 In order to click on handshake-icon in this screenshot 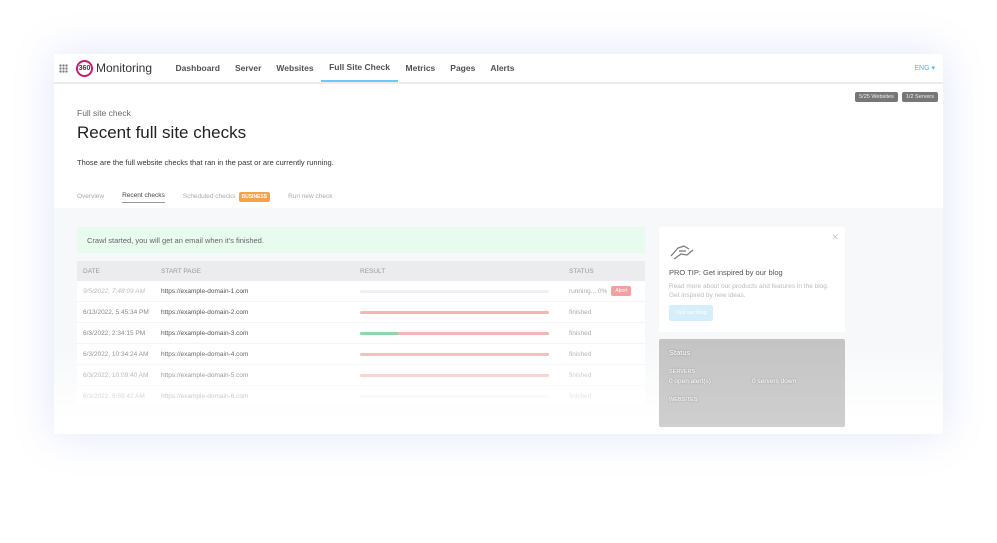, I will do `click(752, 252)`.